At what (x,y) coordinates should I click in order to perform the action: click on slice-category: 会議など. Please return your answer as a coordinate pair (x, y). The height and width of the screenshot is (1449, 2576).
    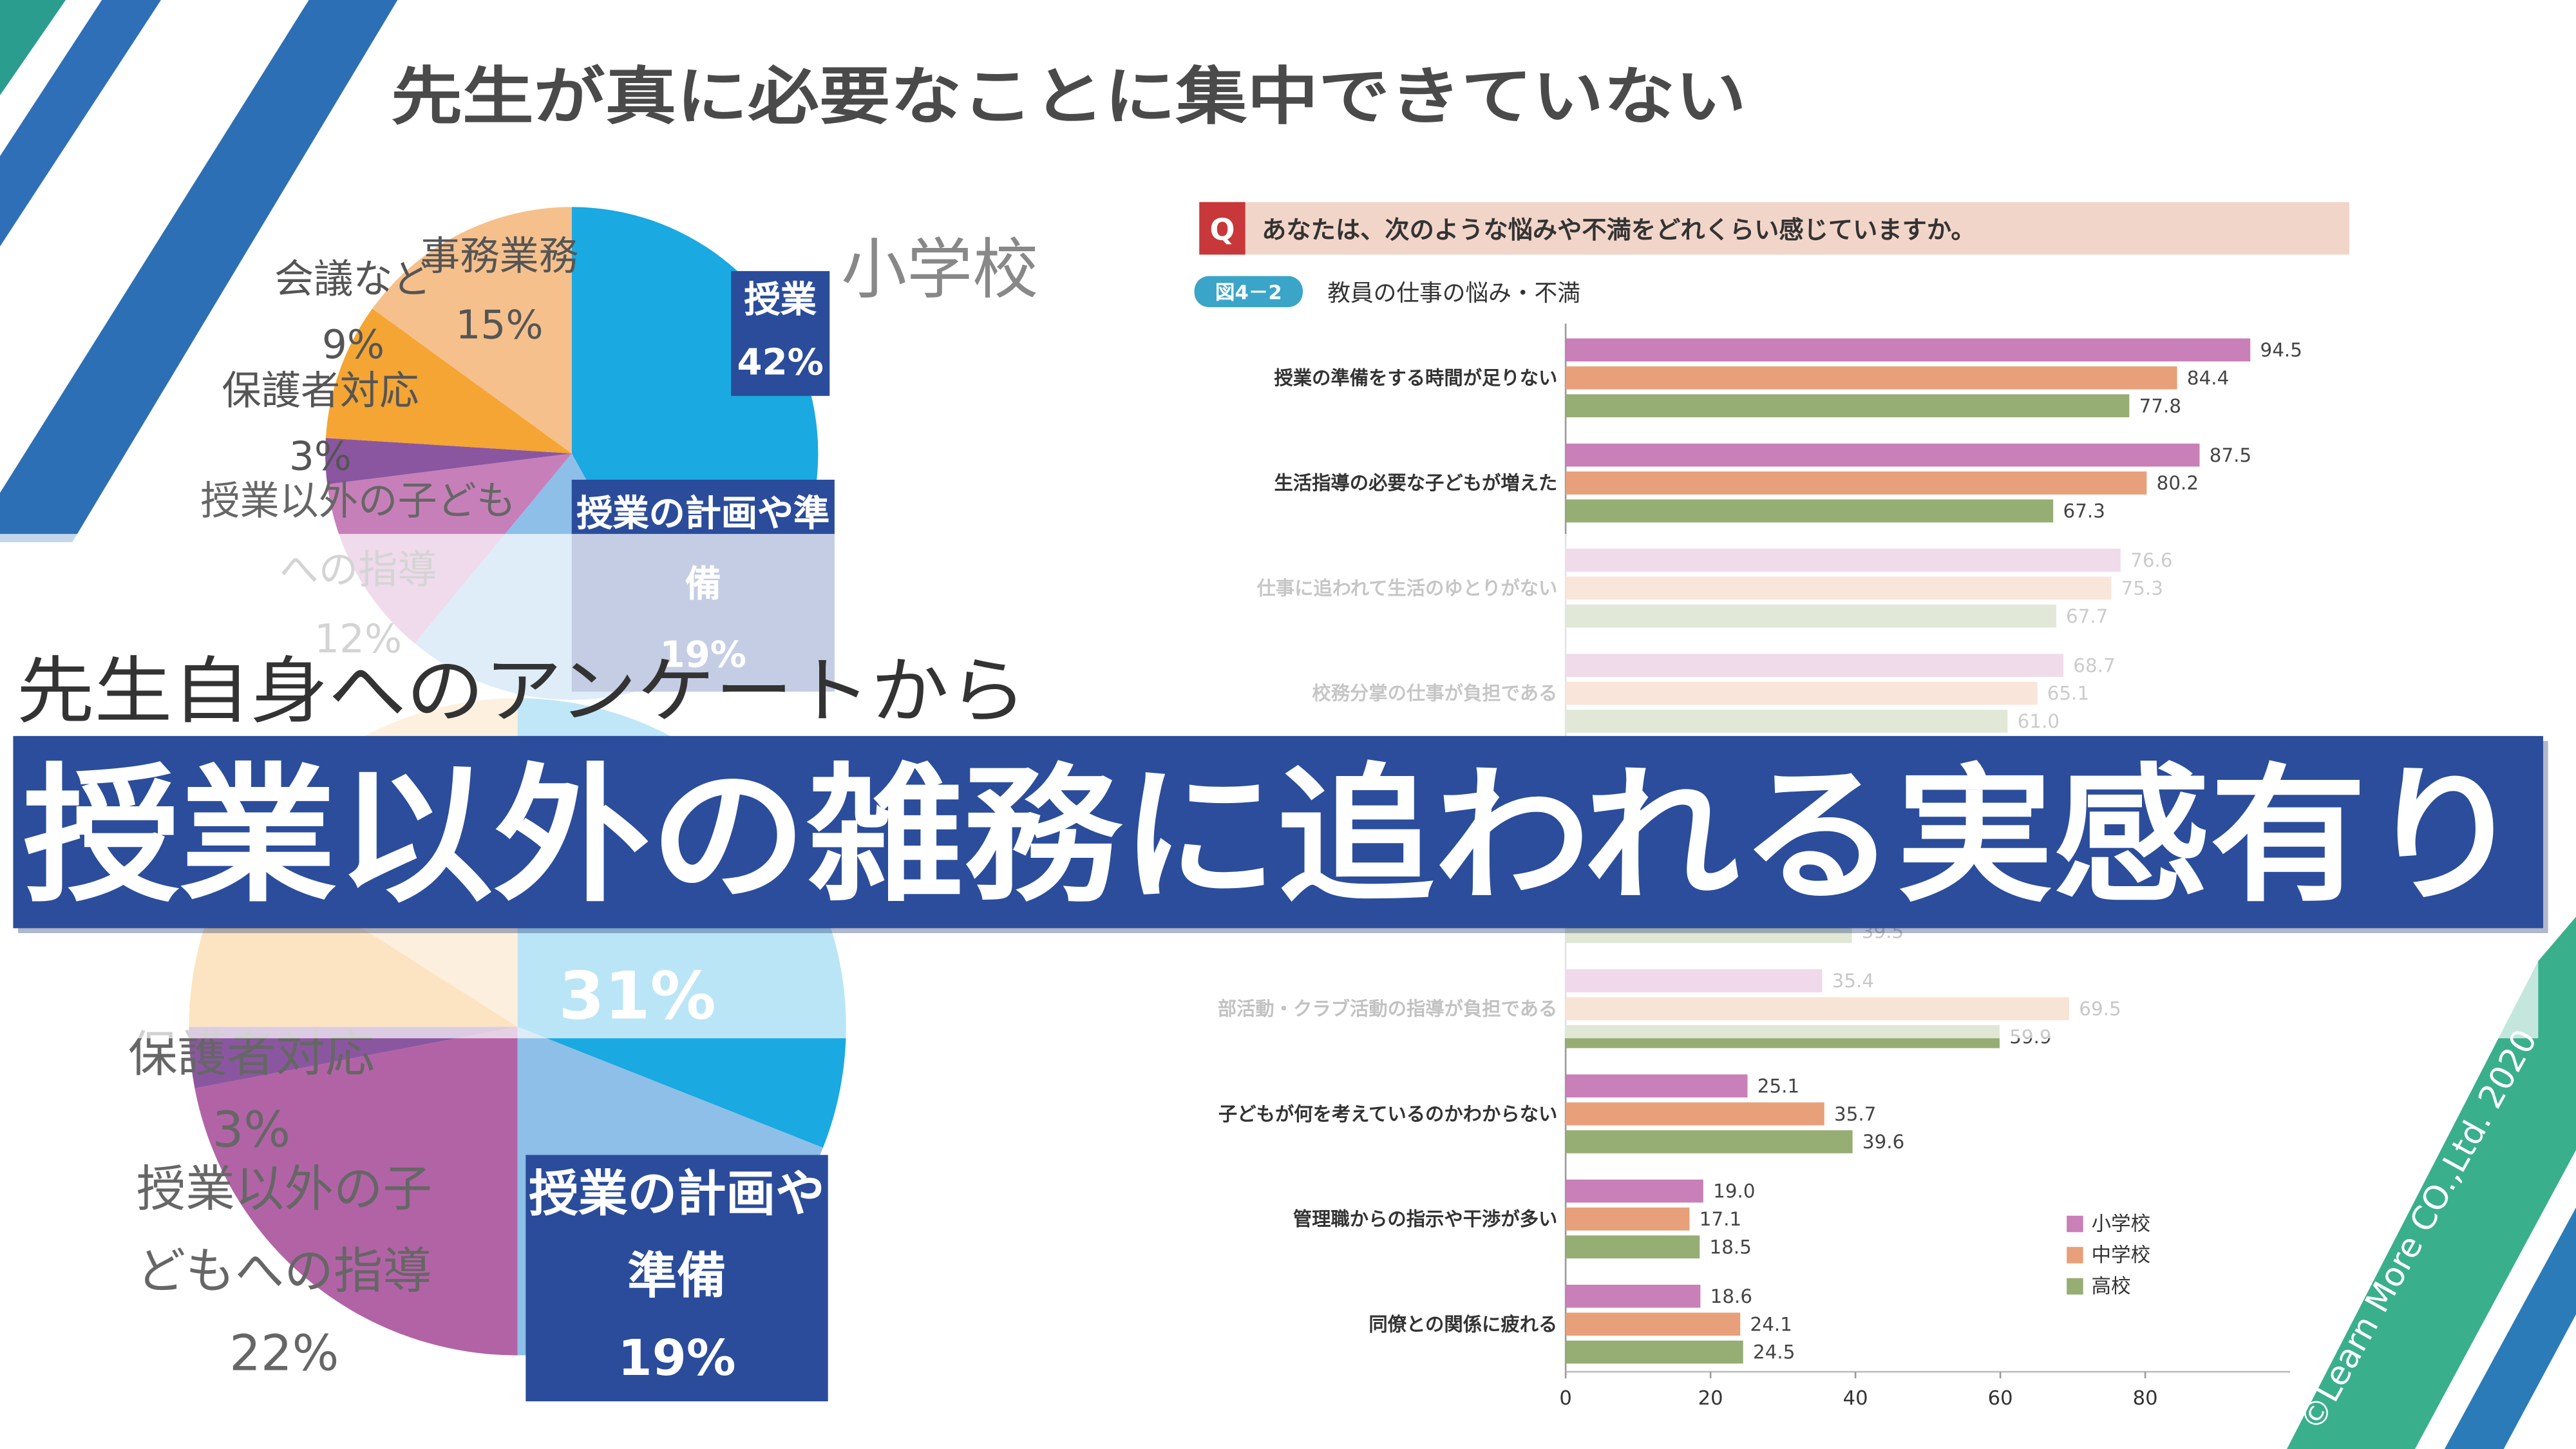
    Looking at the image, I should click on (353, 279).